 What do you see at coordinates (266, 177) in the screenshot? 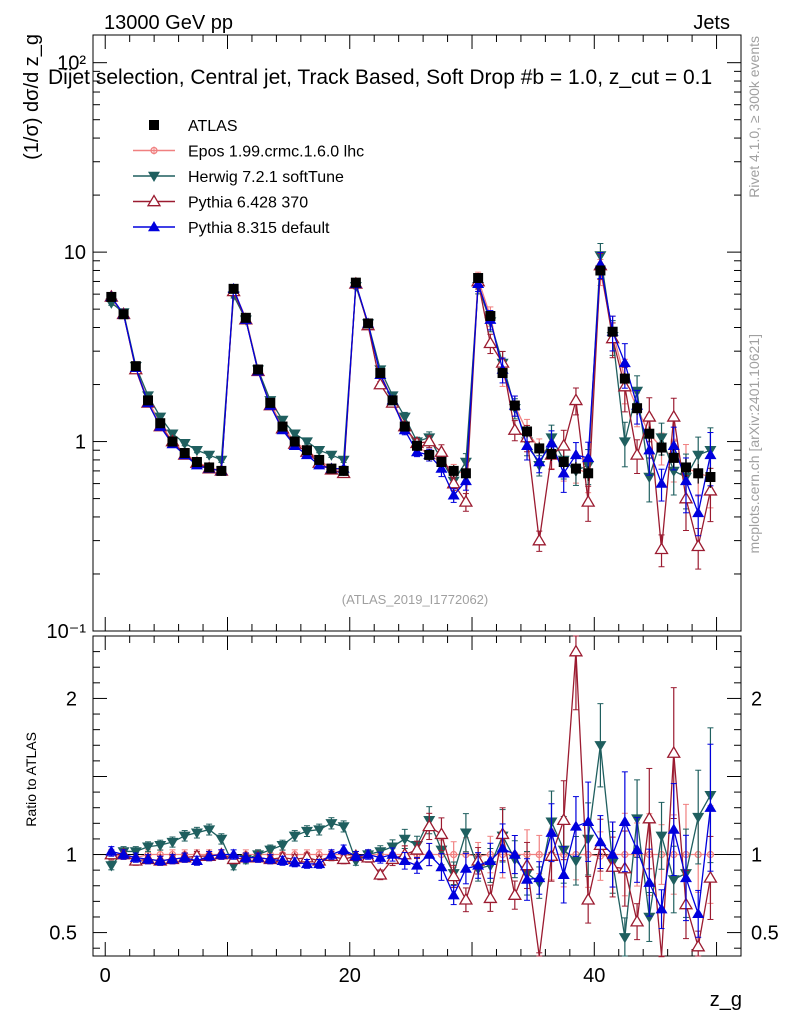
I see `legend-label: Herwig 7.2.1 softTune` at bounding box center [266, 177].